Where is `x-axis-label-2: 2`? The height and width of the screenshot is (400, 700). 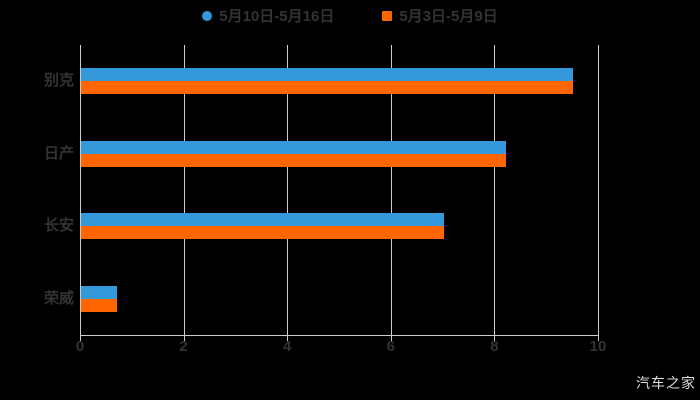
x-axis-label-2: 2 is located at coordinates (183, 346).